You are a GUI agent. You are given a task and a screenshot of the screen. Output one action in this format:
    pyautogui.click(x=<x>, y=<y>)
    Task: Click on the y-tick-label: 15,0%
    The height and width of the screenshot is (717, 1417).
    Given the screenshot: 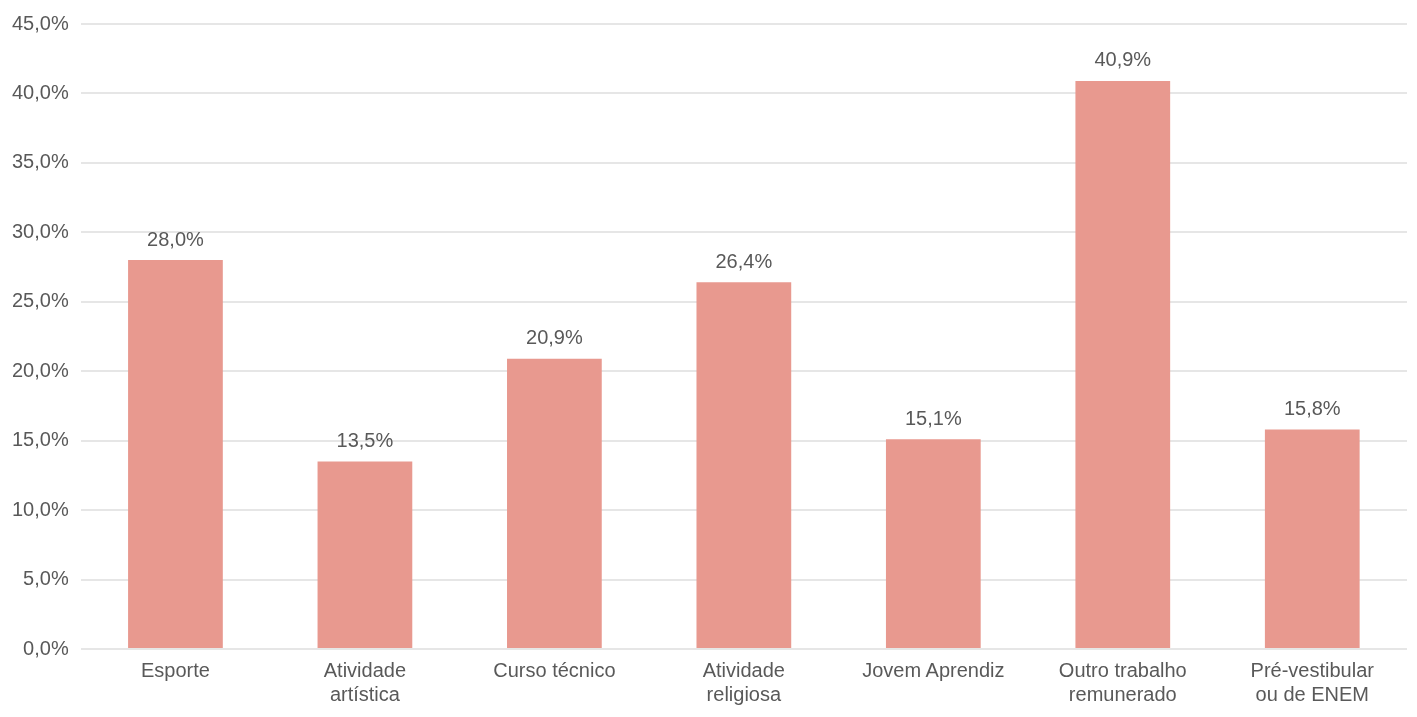 What is the action you would take?
    pyautogui.click(x=40, y=439)
    